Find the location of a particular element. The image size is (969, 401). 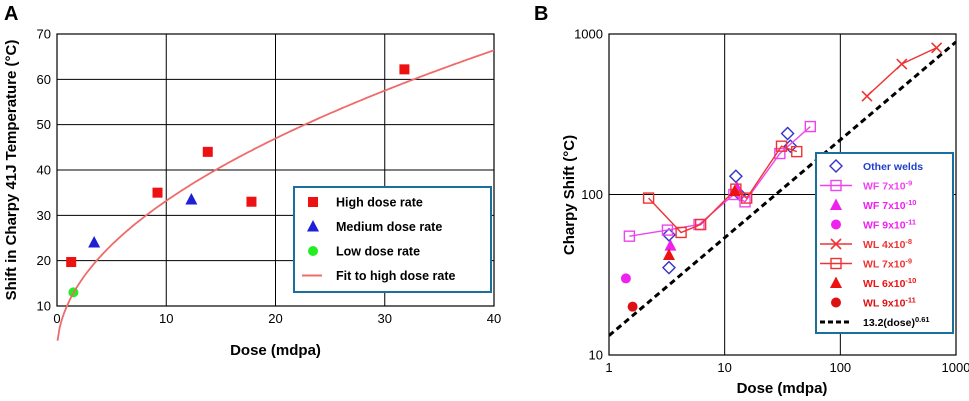

legend-label-superscript: -8 is located at coordinates (908, 241).